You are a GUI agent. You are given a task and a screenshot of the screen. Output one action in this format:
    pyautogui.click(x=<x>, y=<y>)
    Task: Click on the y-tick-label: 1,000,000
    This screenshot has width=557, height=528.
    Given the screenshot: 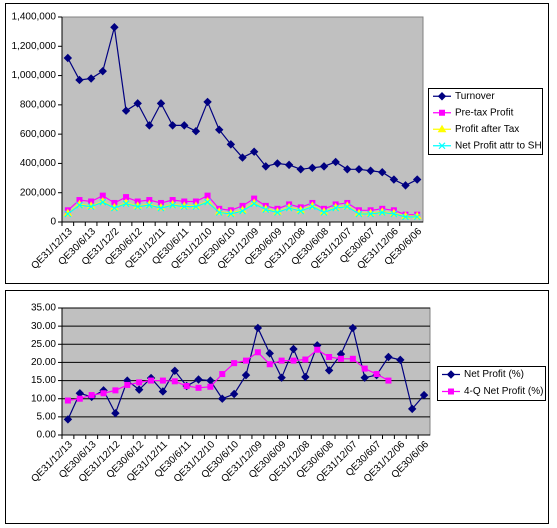 What is the action you would take?
    pyautogui.click(x=34, y=75)
    